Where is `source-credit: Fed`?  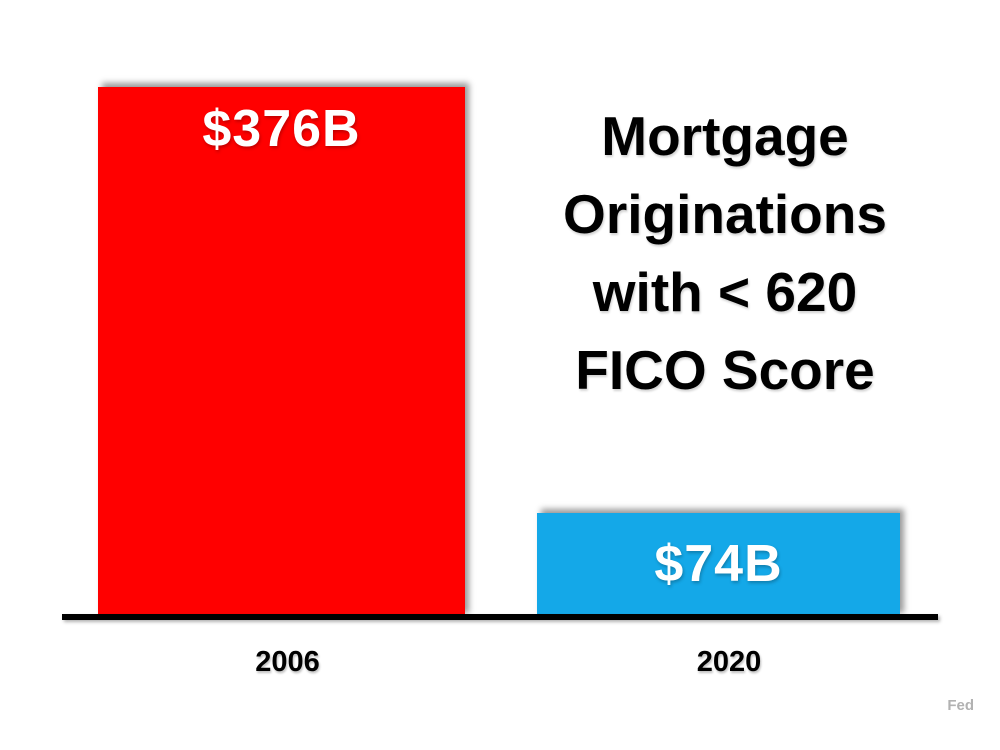 source-credit: Fed is located at coordinates (960, 705).